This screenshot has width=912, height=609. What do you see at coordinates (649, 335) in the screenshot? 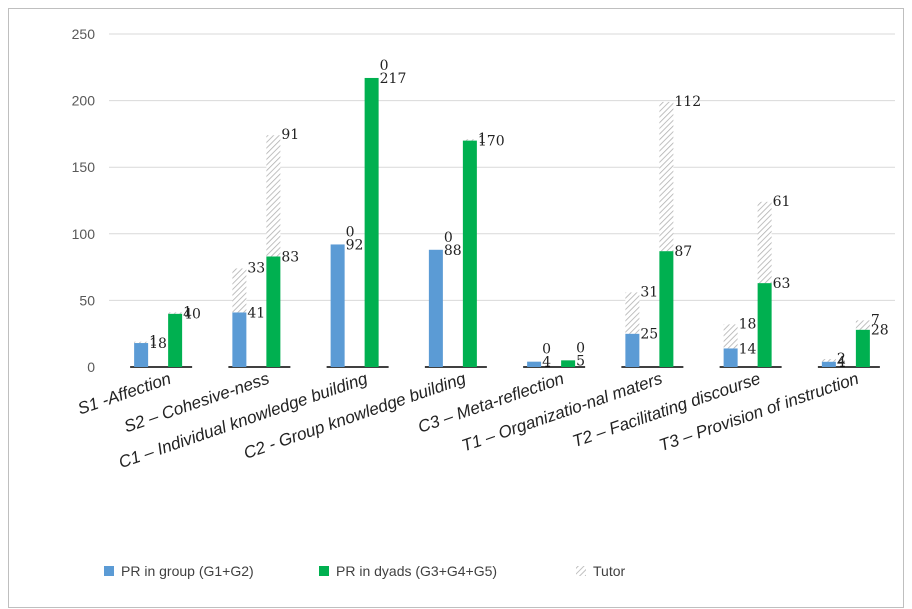
I see `group-value-label: 25` at bounding box center [649, 335].